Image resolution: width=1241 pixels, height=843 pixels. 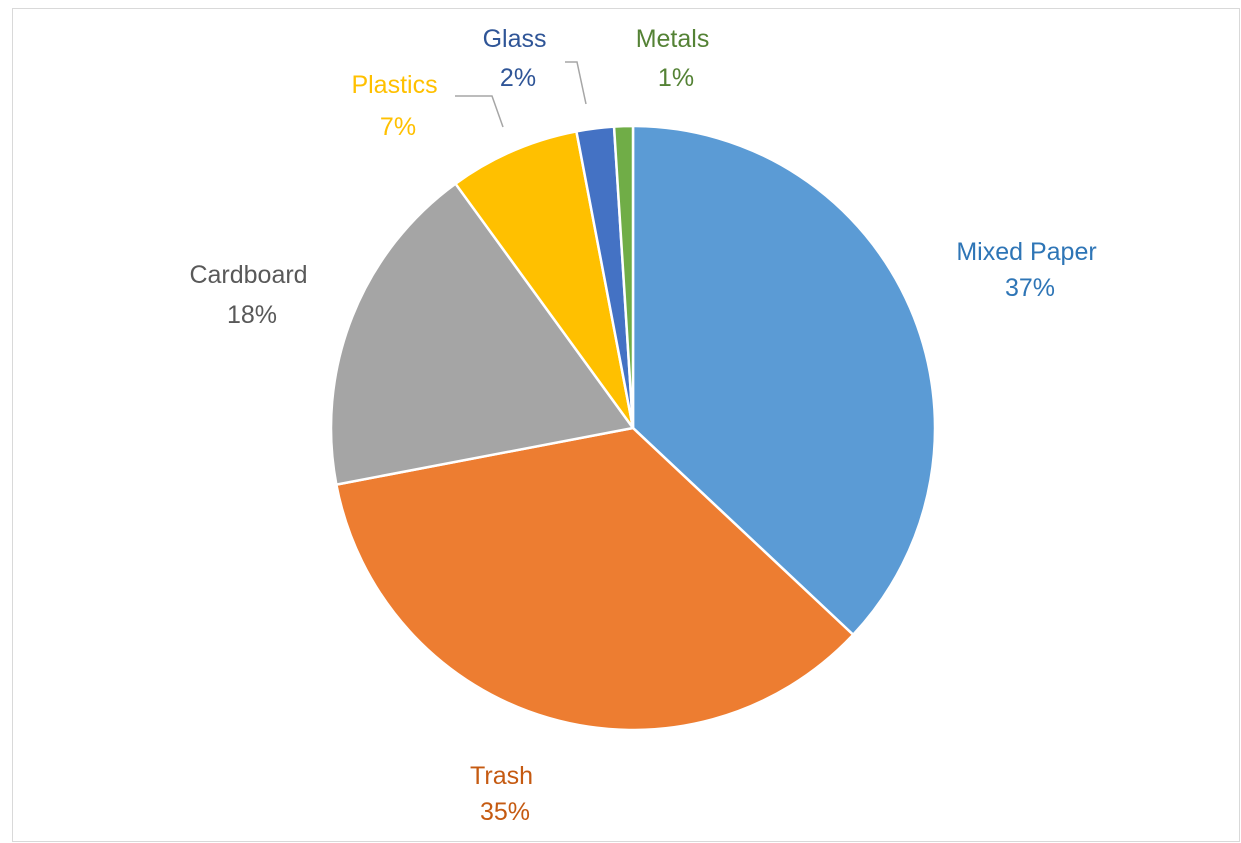 I want to click on label-glass: Glass 2%, so click(x=518, y=58).